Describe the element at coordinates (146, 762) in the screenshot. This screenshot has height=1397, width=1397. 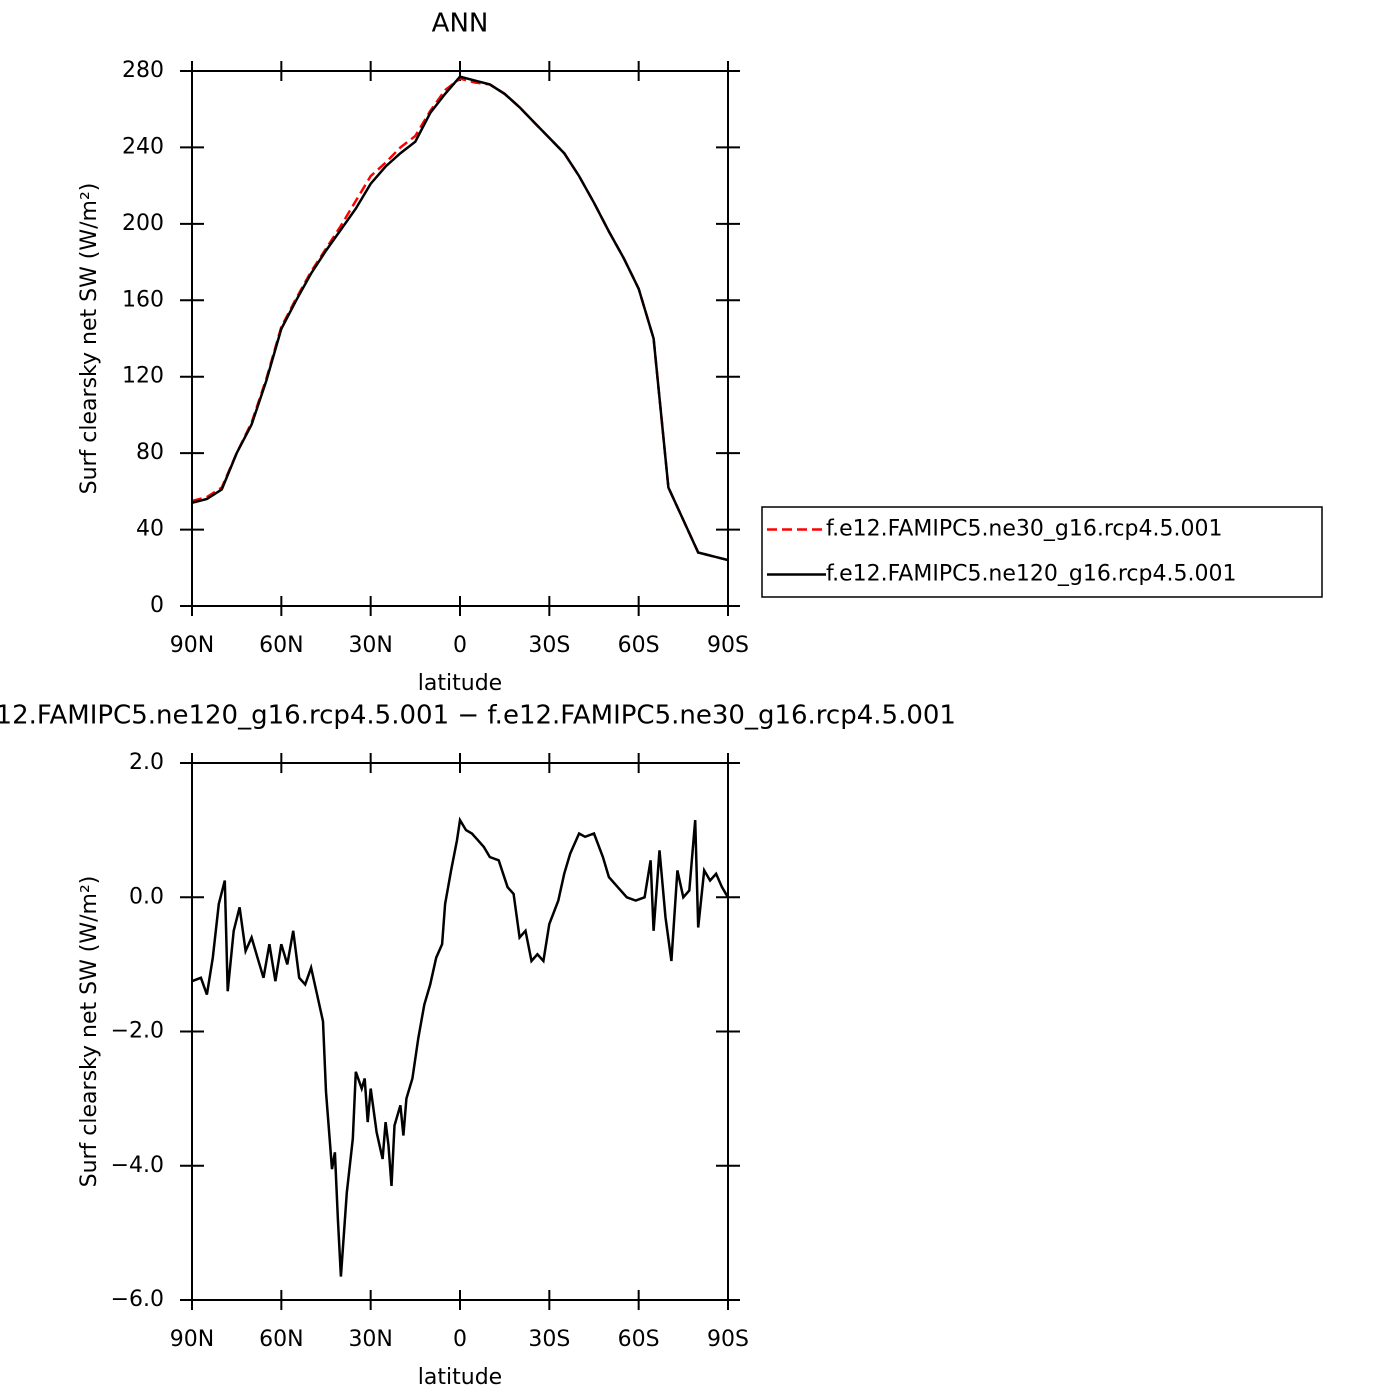
I see `y-tick-label: 2.0` at that location.